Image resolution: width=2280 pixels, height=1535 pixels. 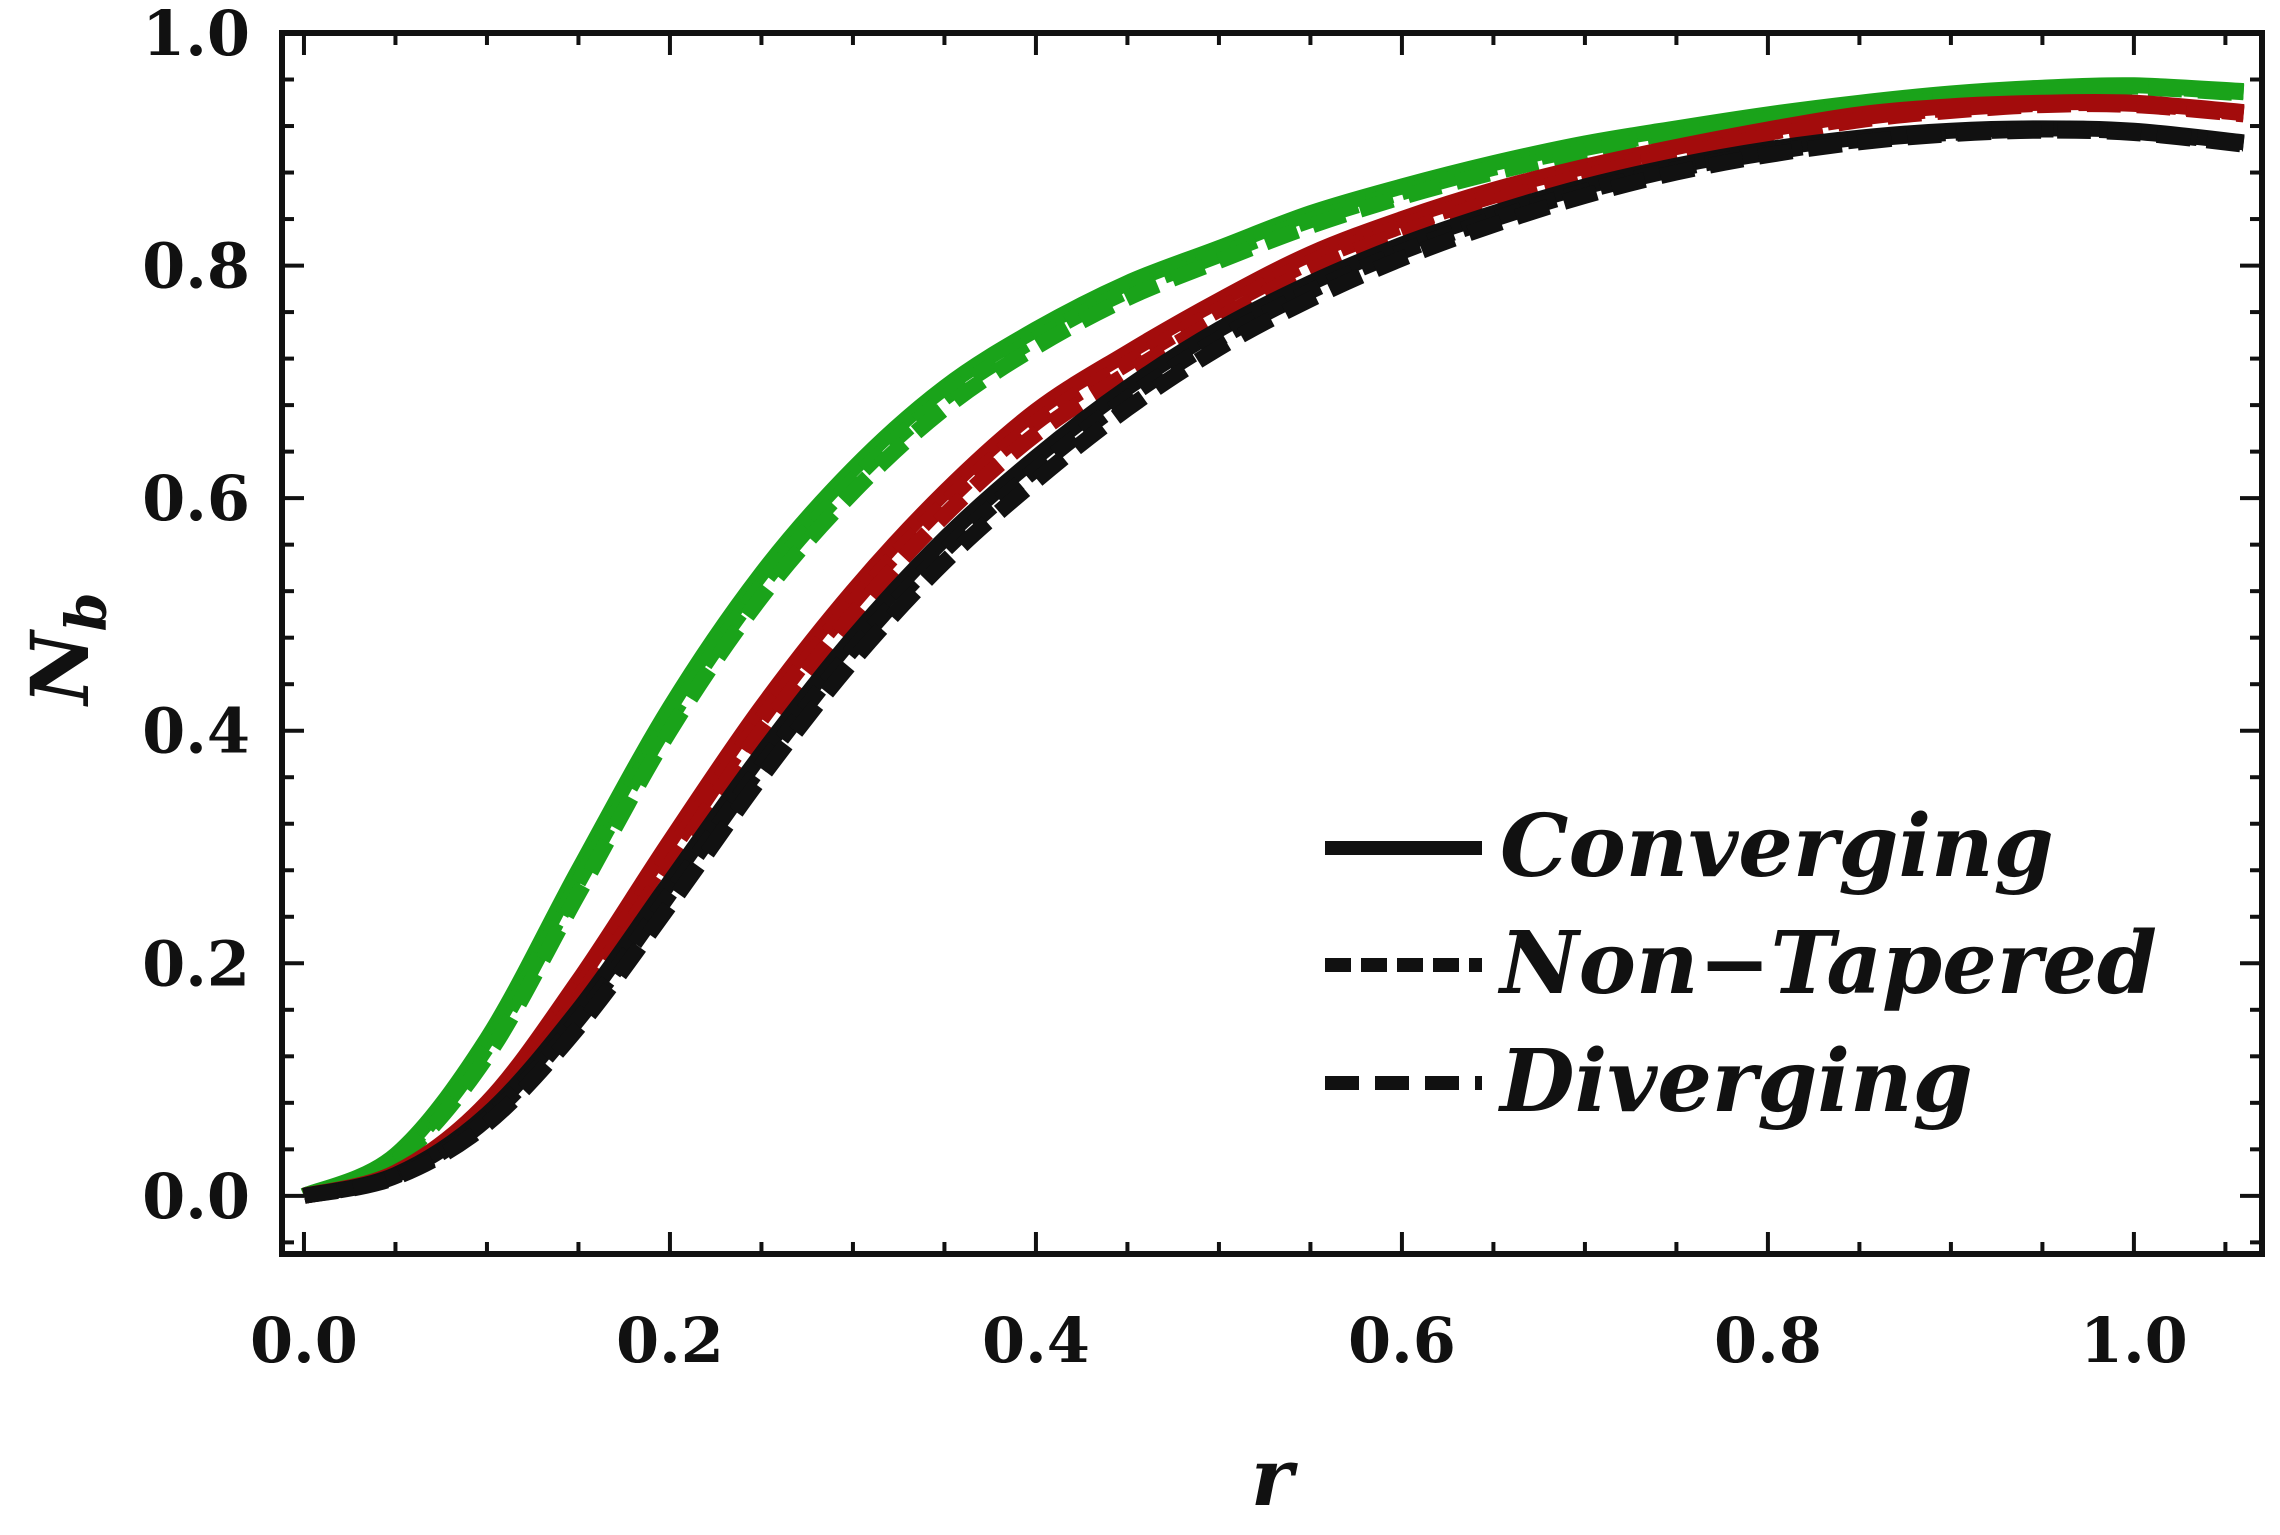 I want to click on y-tick-label: 0.2, so click(x=196, y=963).